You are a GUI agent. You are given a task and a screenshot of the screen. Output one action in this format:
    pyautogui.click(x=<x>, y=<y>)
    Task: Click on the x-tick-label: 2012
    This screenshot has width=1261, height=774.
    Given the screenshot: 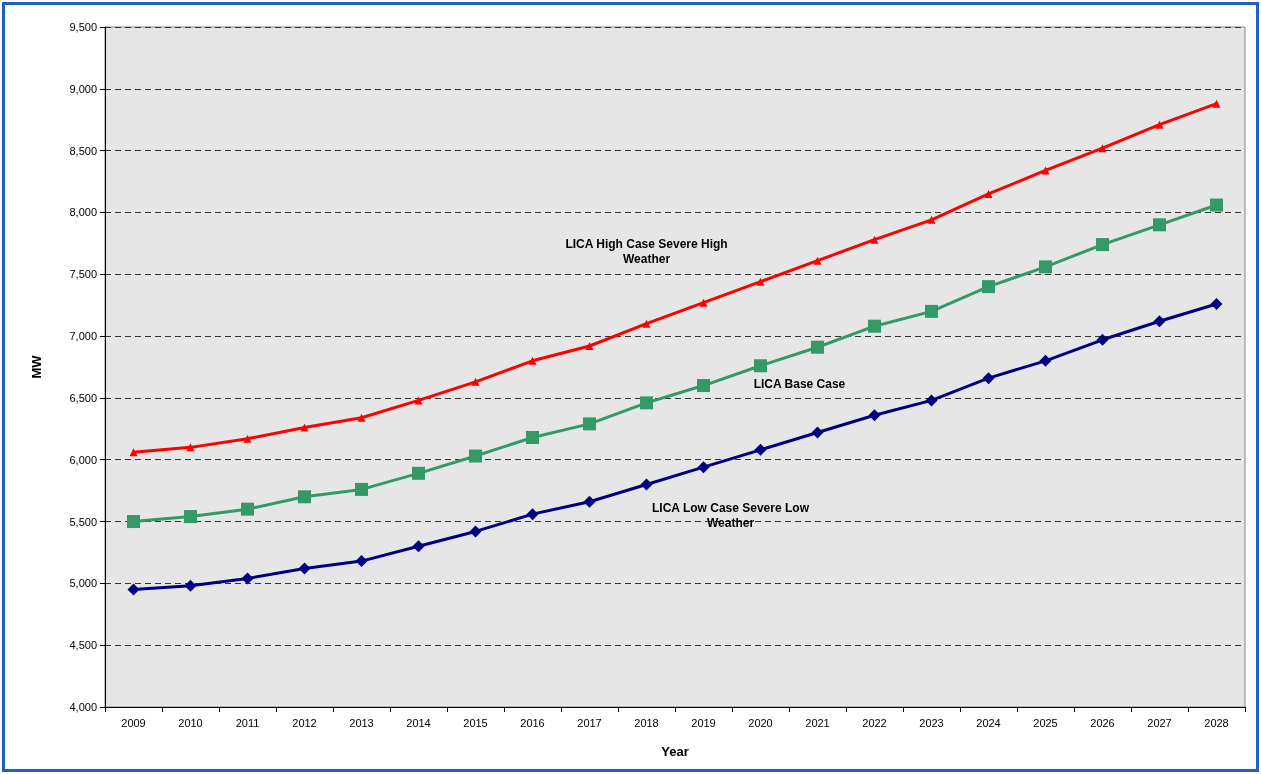 What is the action you would take?
    pyautogui.click(x=304, y=722)
    